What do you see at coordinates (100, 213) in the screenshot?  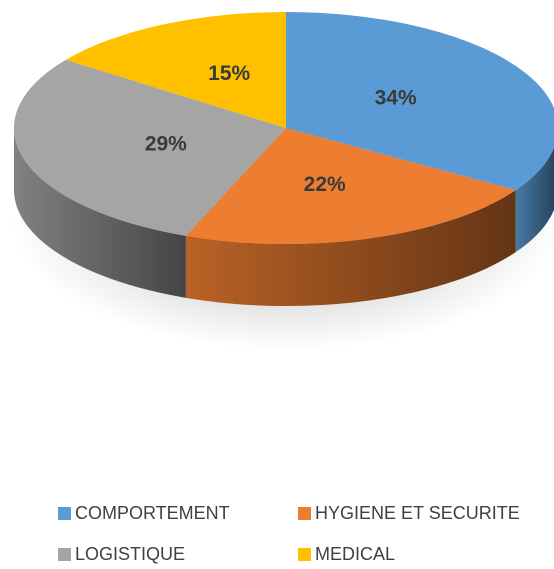 I see `slice-side-logistique` at bounding box center [100, 213].